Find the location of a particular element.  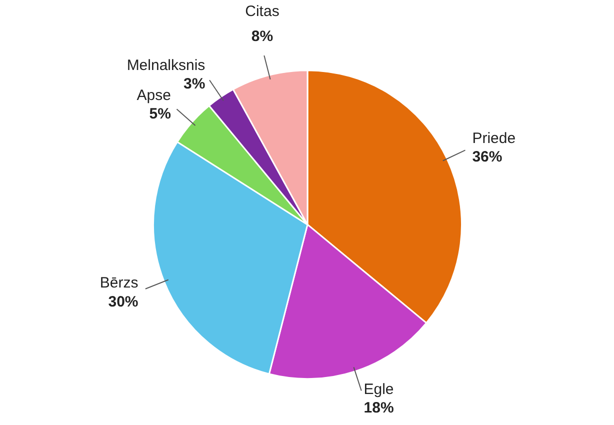

slice-label: Priede is located at coordinates (494, 138).